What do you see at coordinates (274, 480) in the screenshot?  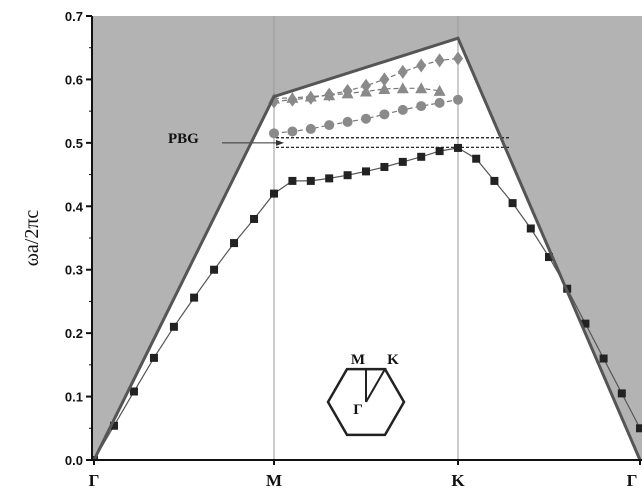 I see `x-tick-label: M` at bounding box center [274, 480].